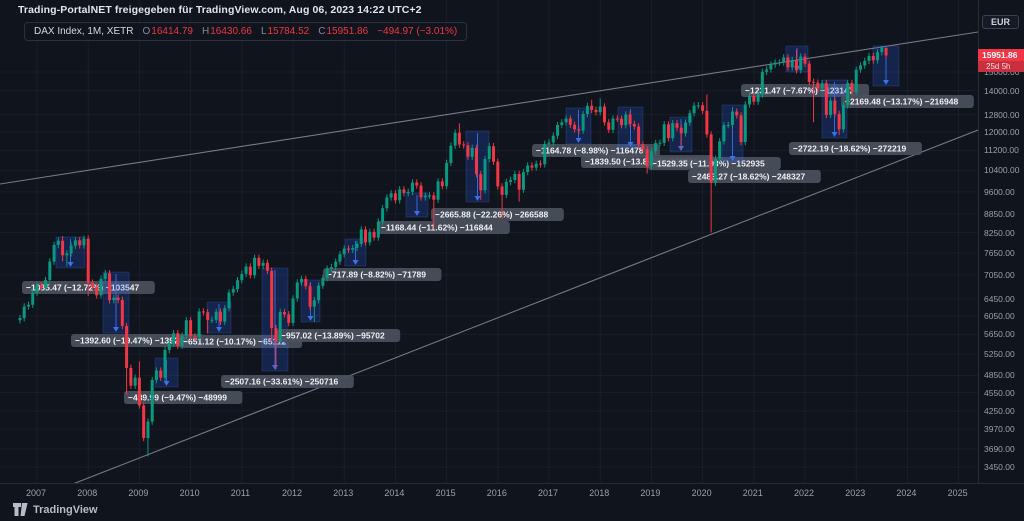 This screenshot has height=521, width=1024. I want to click on price-tick-label: 8250.00, so click(999, 232).